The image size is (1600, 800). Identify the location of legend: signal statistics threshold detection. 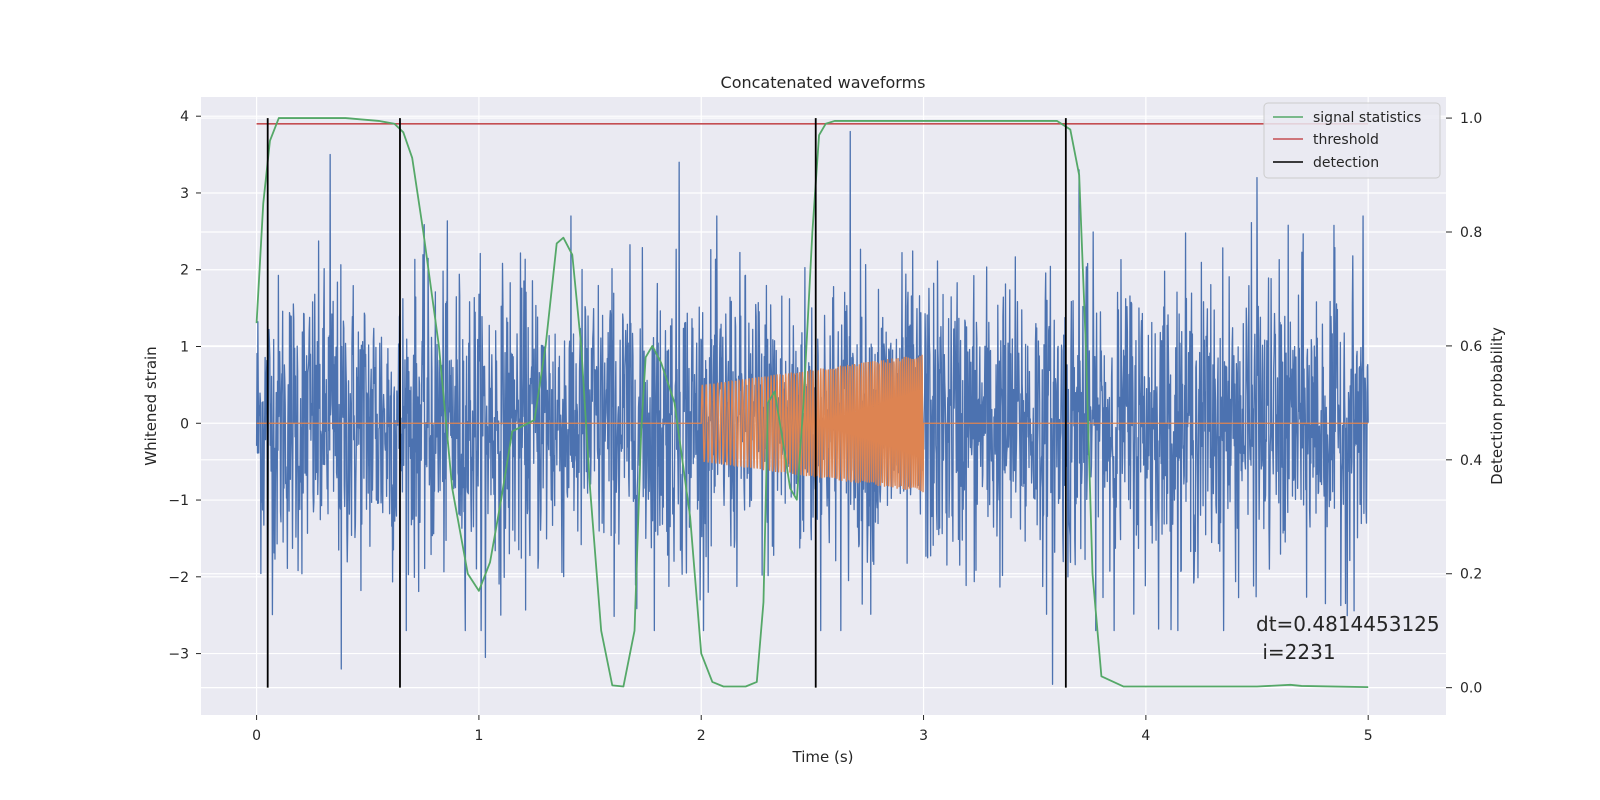
(1352, 140).